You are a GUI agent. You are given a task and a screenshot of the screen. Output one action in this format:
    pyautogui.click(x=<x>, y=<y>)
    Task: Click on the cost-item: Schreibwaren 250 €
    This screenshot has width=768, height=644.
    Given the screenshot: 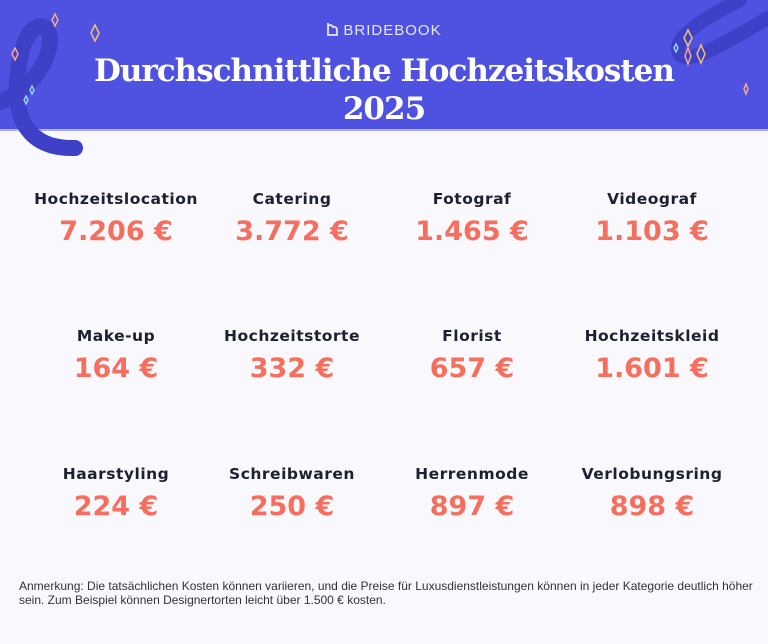 What is the action you would take?
    pyautogui.click(x=292, y=493)
    